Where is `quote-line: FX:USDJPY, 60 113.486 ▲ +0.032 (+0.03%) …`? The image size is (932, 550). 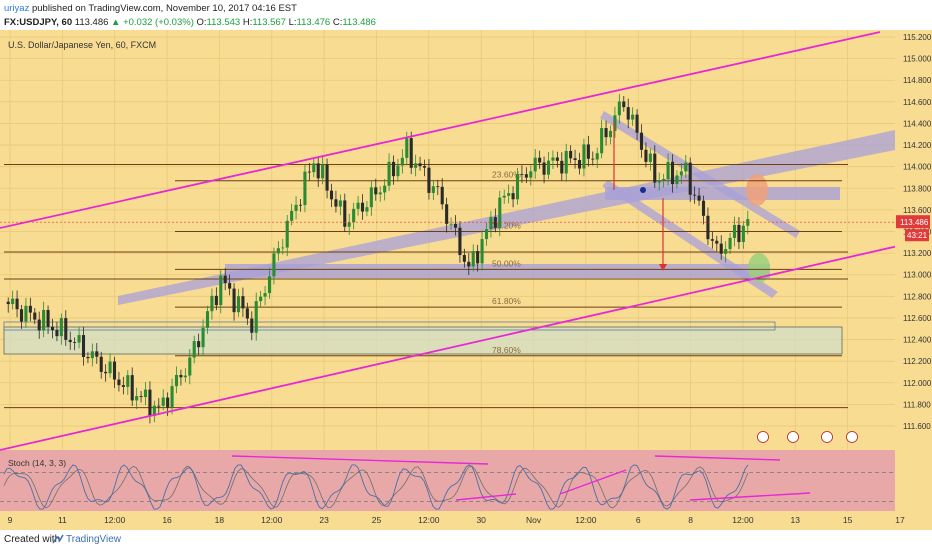 quote-line: FX:USDJPY, 60 113.486 ▲ +0.032 (+0.03%) … is located at coordinates (190, 22).